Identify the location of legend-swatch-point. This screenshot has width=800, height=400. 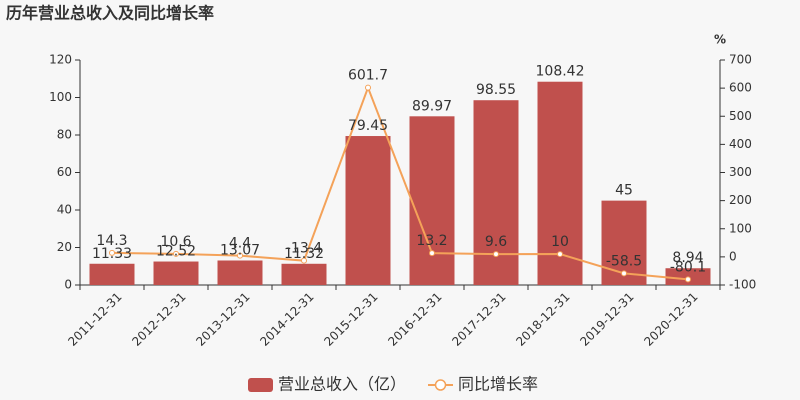
(440, 385).